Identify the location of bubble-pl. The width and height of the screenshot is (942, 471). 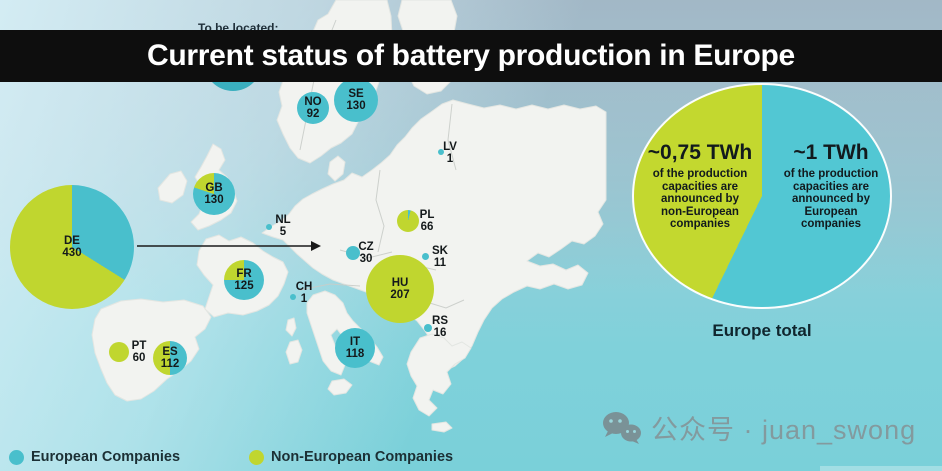
(408, 221).